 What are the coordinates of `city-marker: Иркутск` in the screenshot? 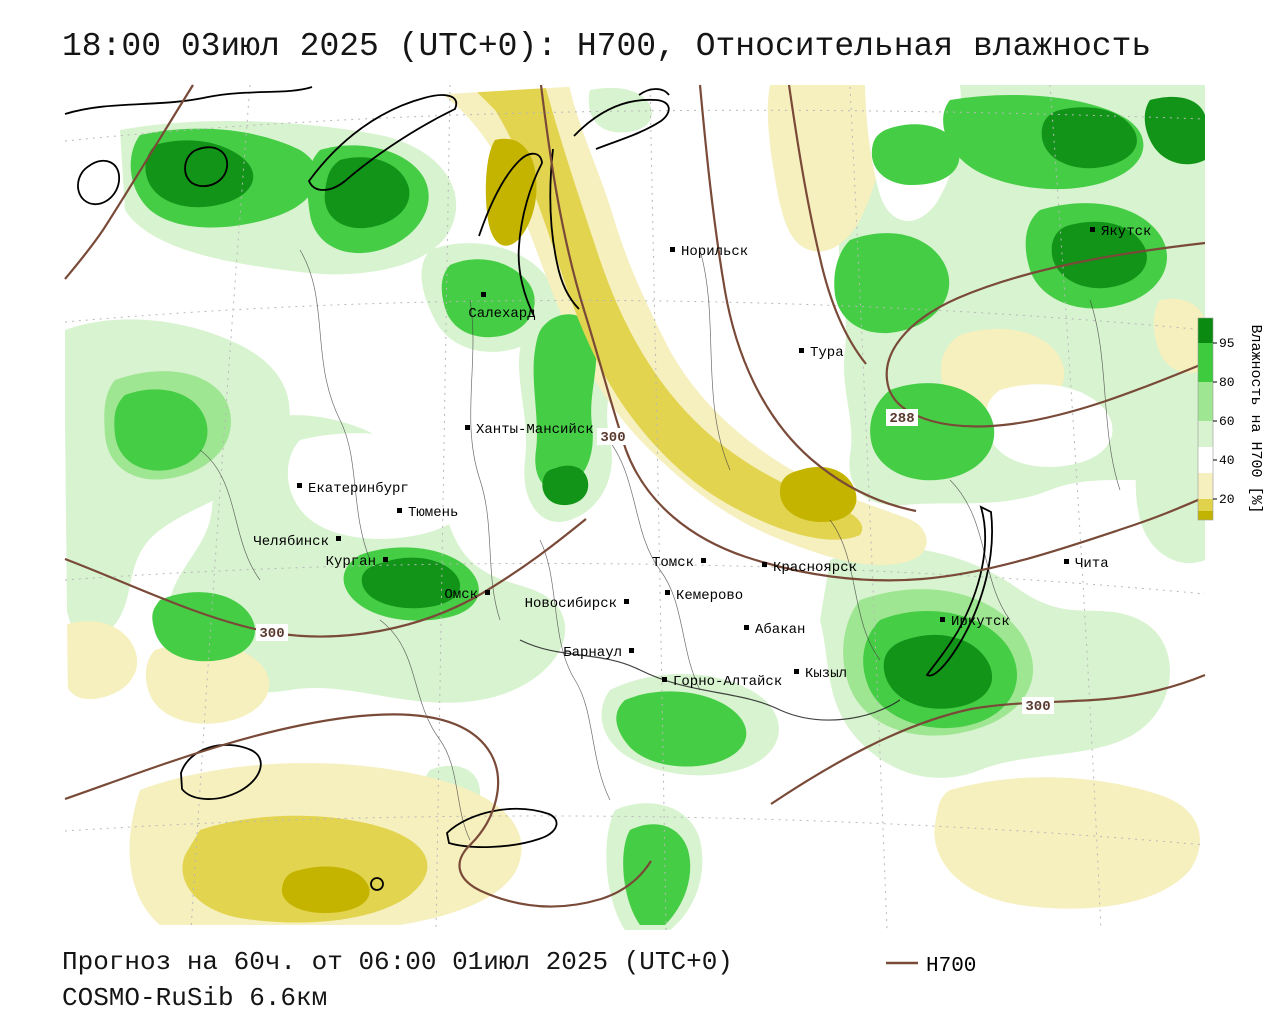 It's located at (975, 622).